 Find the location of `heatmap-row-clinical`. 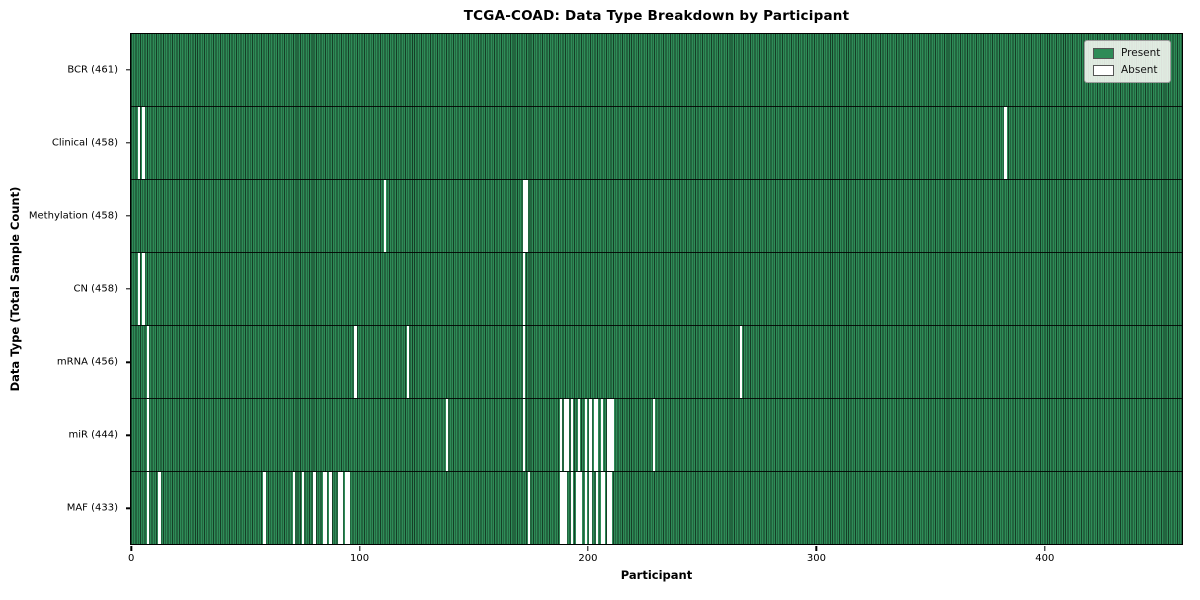

heatmap-row-clinical is located at coordinates (656, 142).